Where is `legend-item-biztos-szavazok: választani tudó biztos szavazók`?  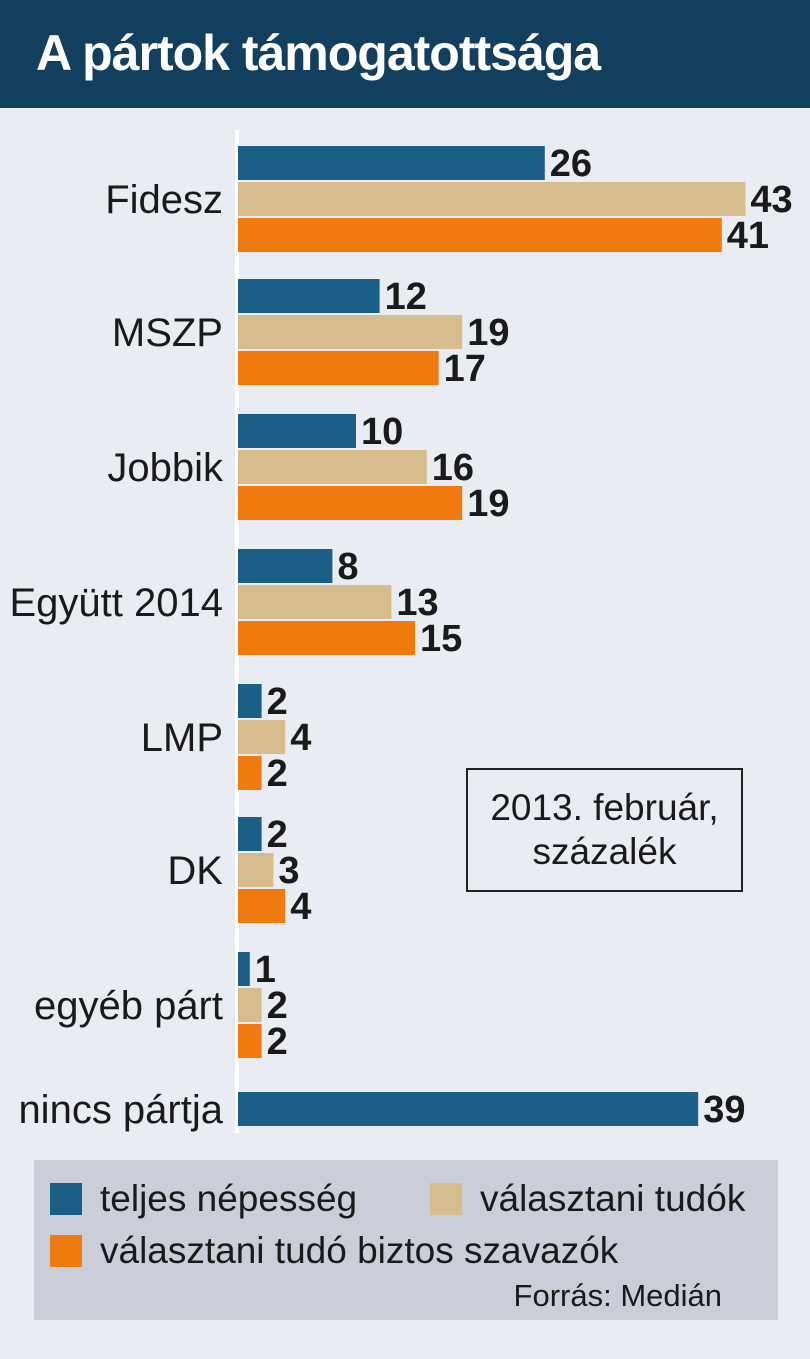
legend-item-biztos-szavazok: választani tudó biztos szavazók is located at coordinates (334, 1251).